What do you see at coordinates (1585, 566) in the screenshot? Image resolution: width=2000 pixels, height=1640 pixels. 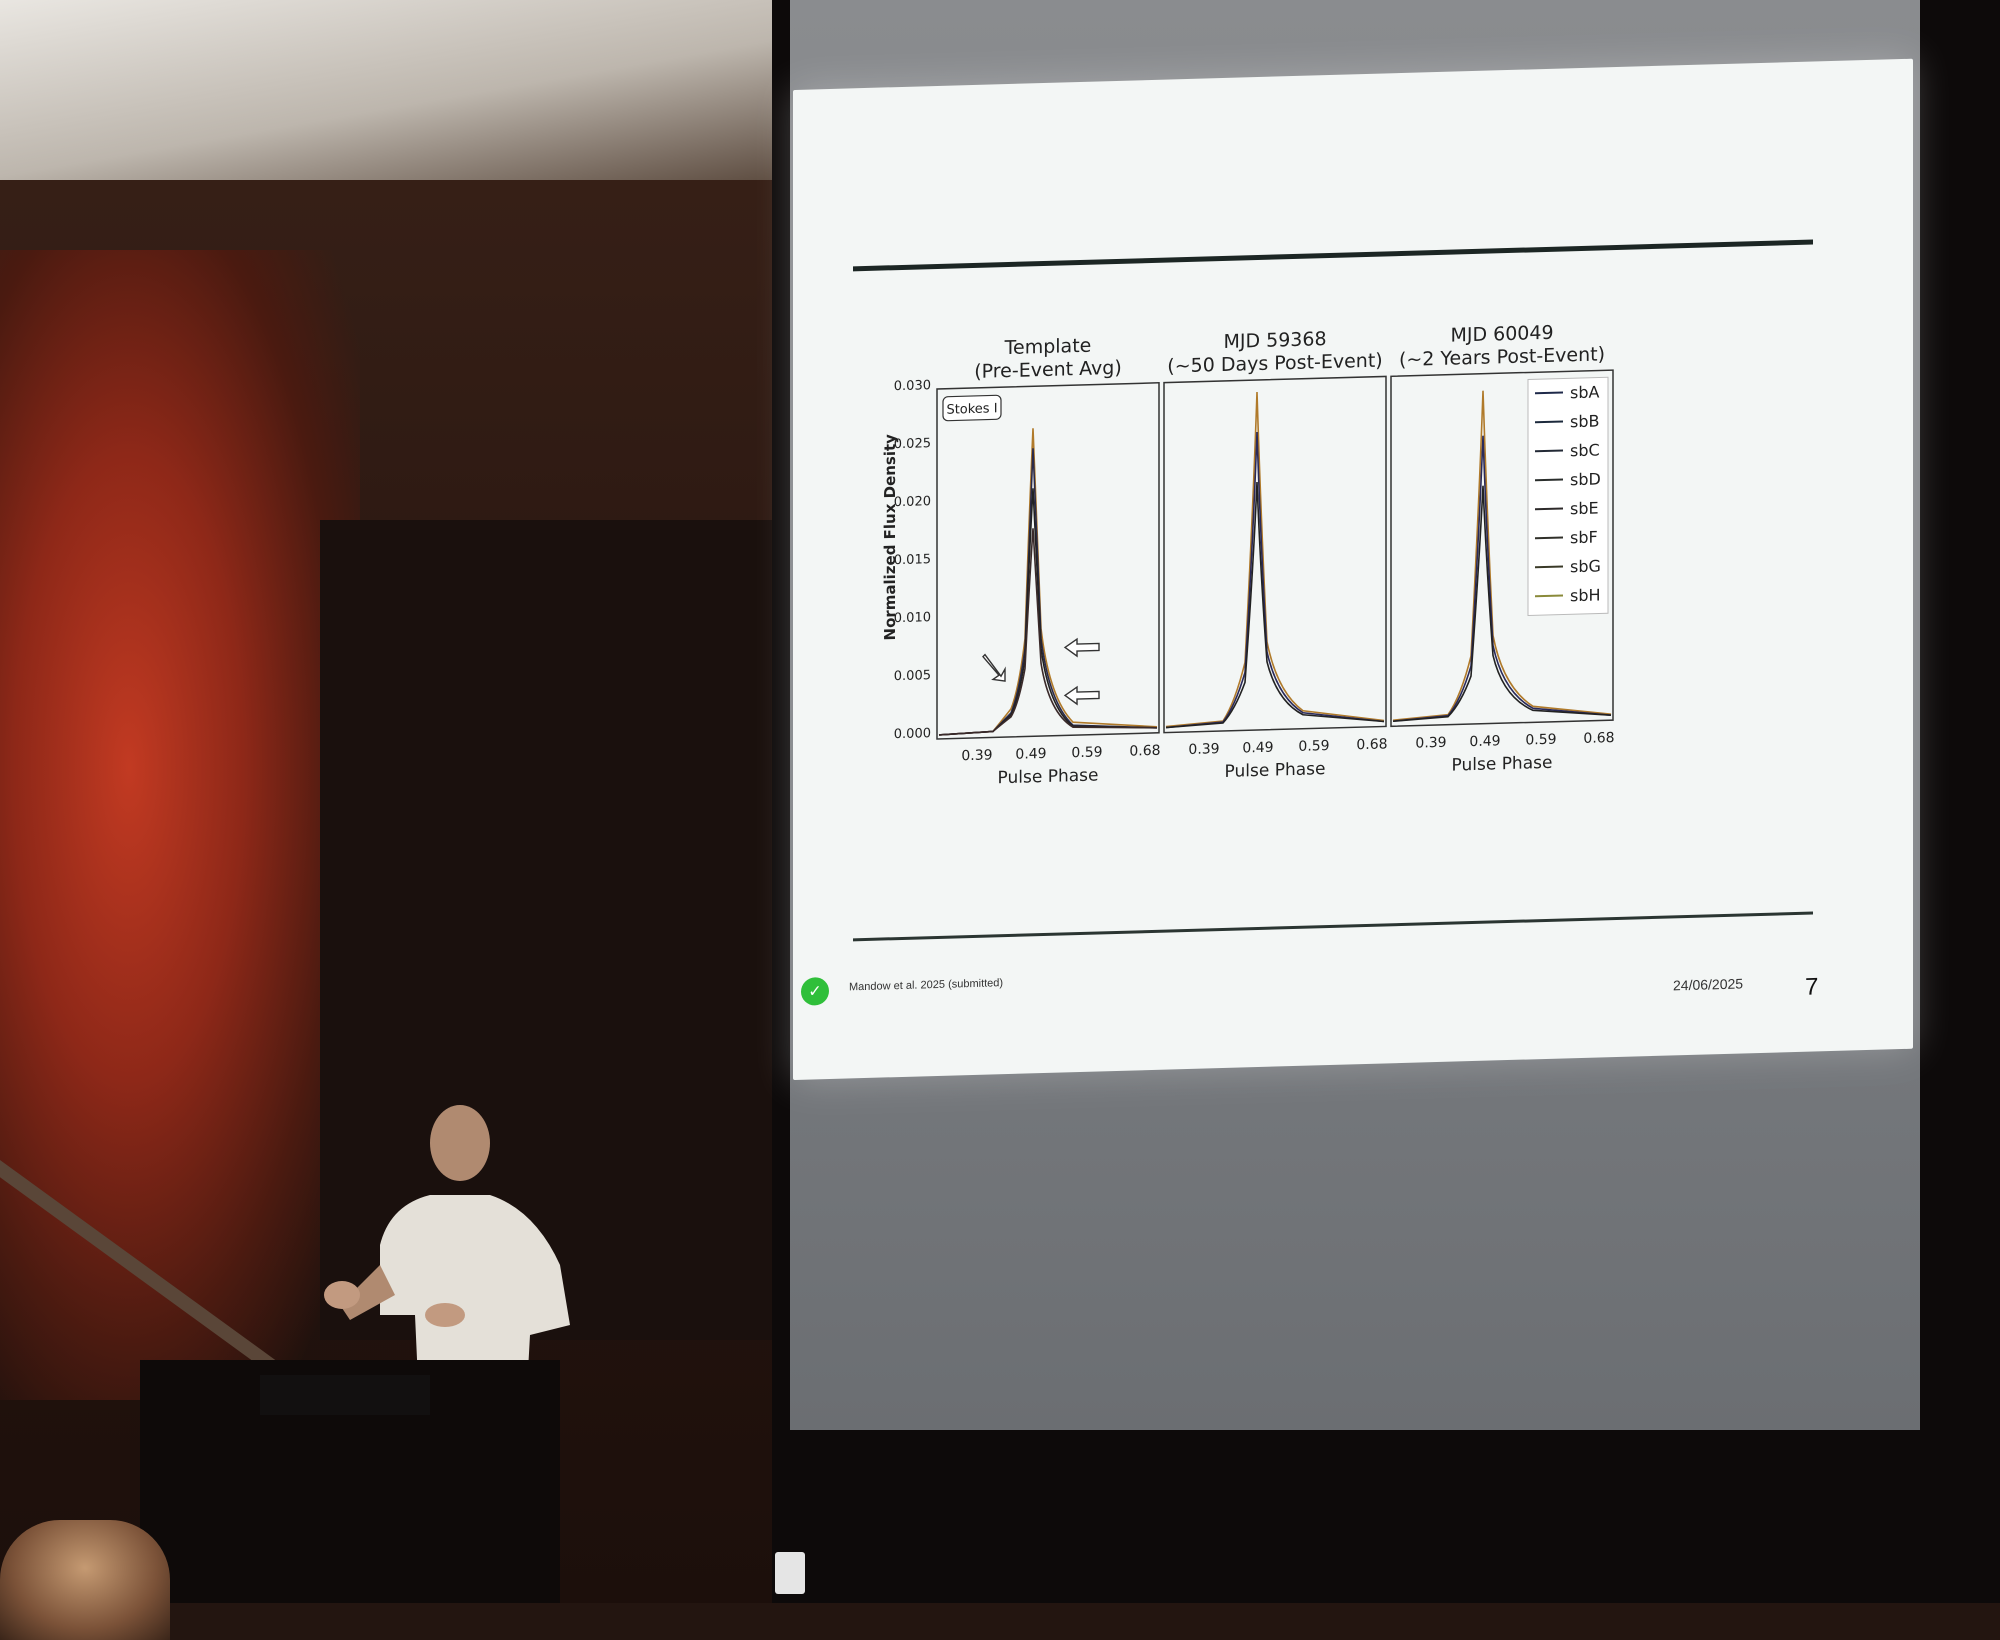 I see `legend-label: sbG` at bounding box center [1585, 566].